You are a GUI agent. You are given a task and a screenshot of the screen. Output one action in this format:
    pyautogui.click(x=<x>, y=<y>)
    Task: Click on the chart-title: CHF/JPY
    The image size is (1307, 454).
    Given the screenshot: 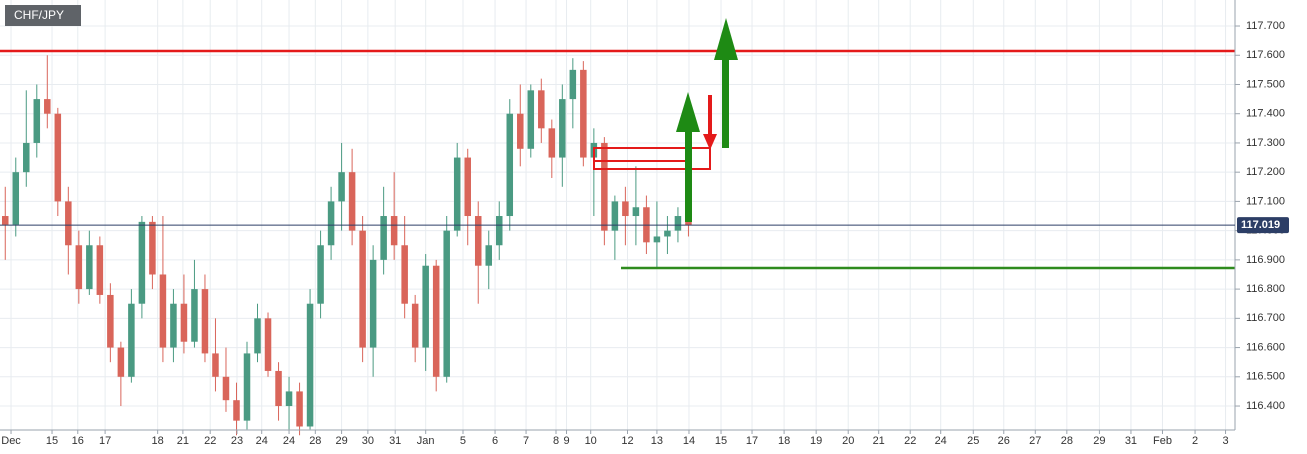 What is the action you would take?
    pyautogui.click(x=39, y=15)
    